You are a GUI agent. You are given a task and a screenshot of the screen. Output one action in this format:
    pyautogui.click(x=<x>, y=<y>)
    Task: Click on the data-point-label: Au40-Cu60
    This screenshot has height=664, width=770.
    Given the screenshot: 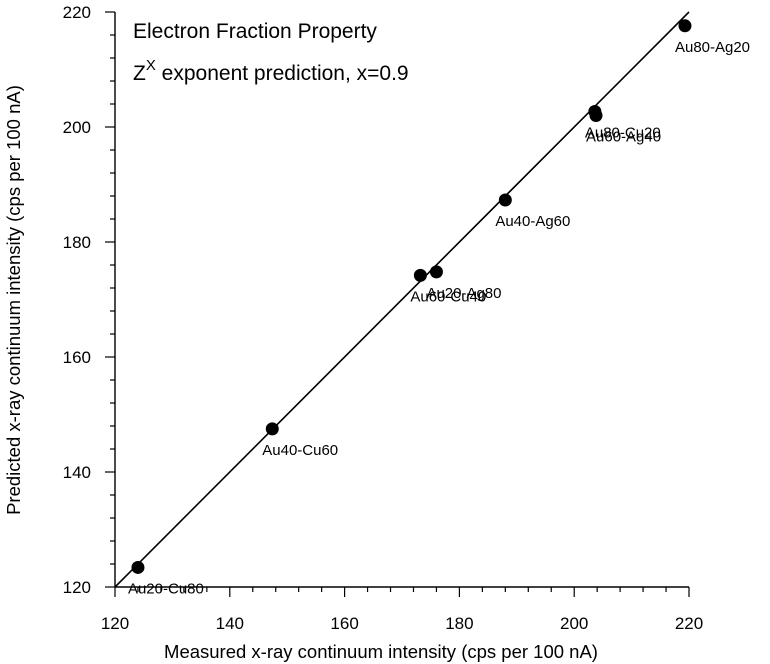 What is the action you would take?
    pyautogui.click(x=300, y=450)
    